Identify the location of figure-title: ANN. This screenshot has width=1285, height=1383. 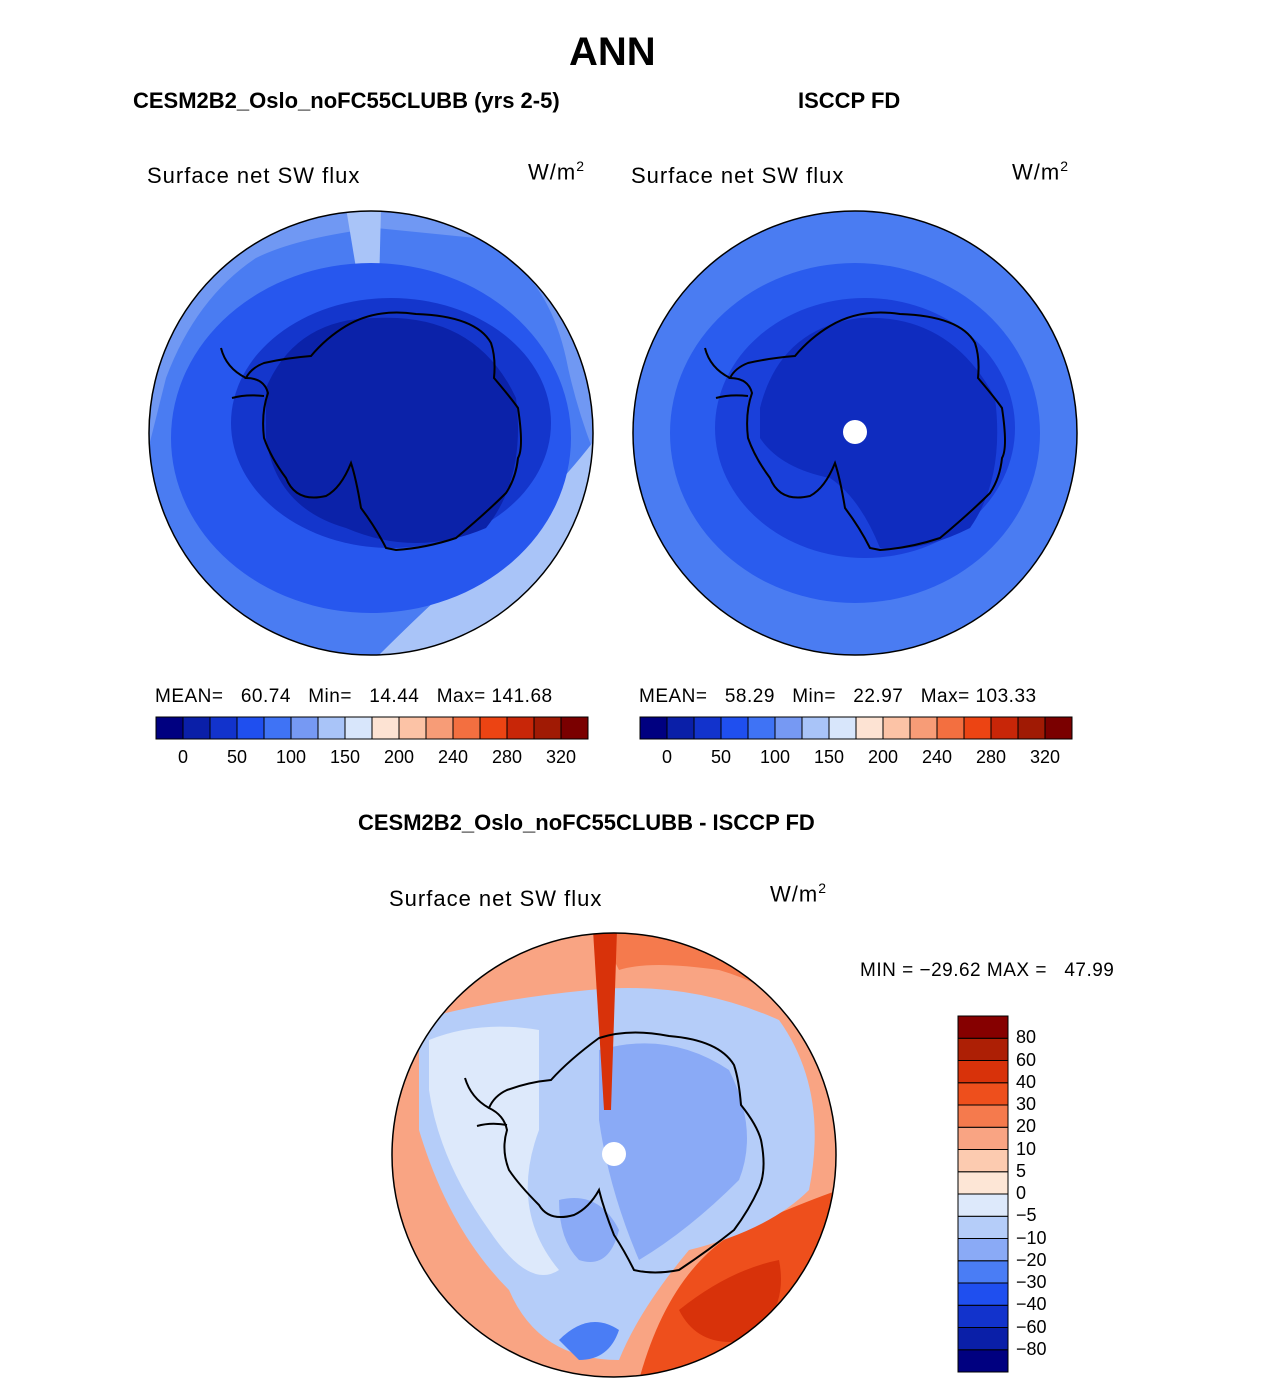
(612, 52).